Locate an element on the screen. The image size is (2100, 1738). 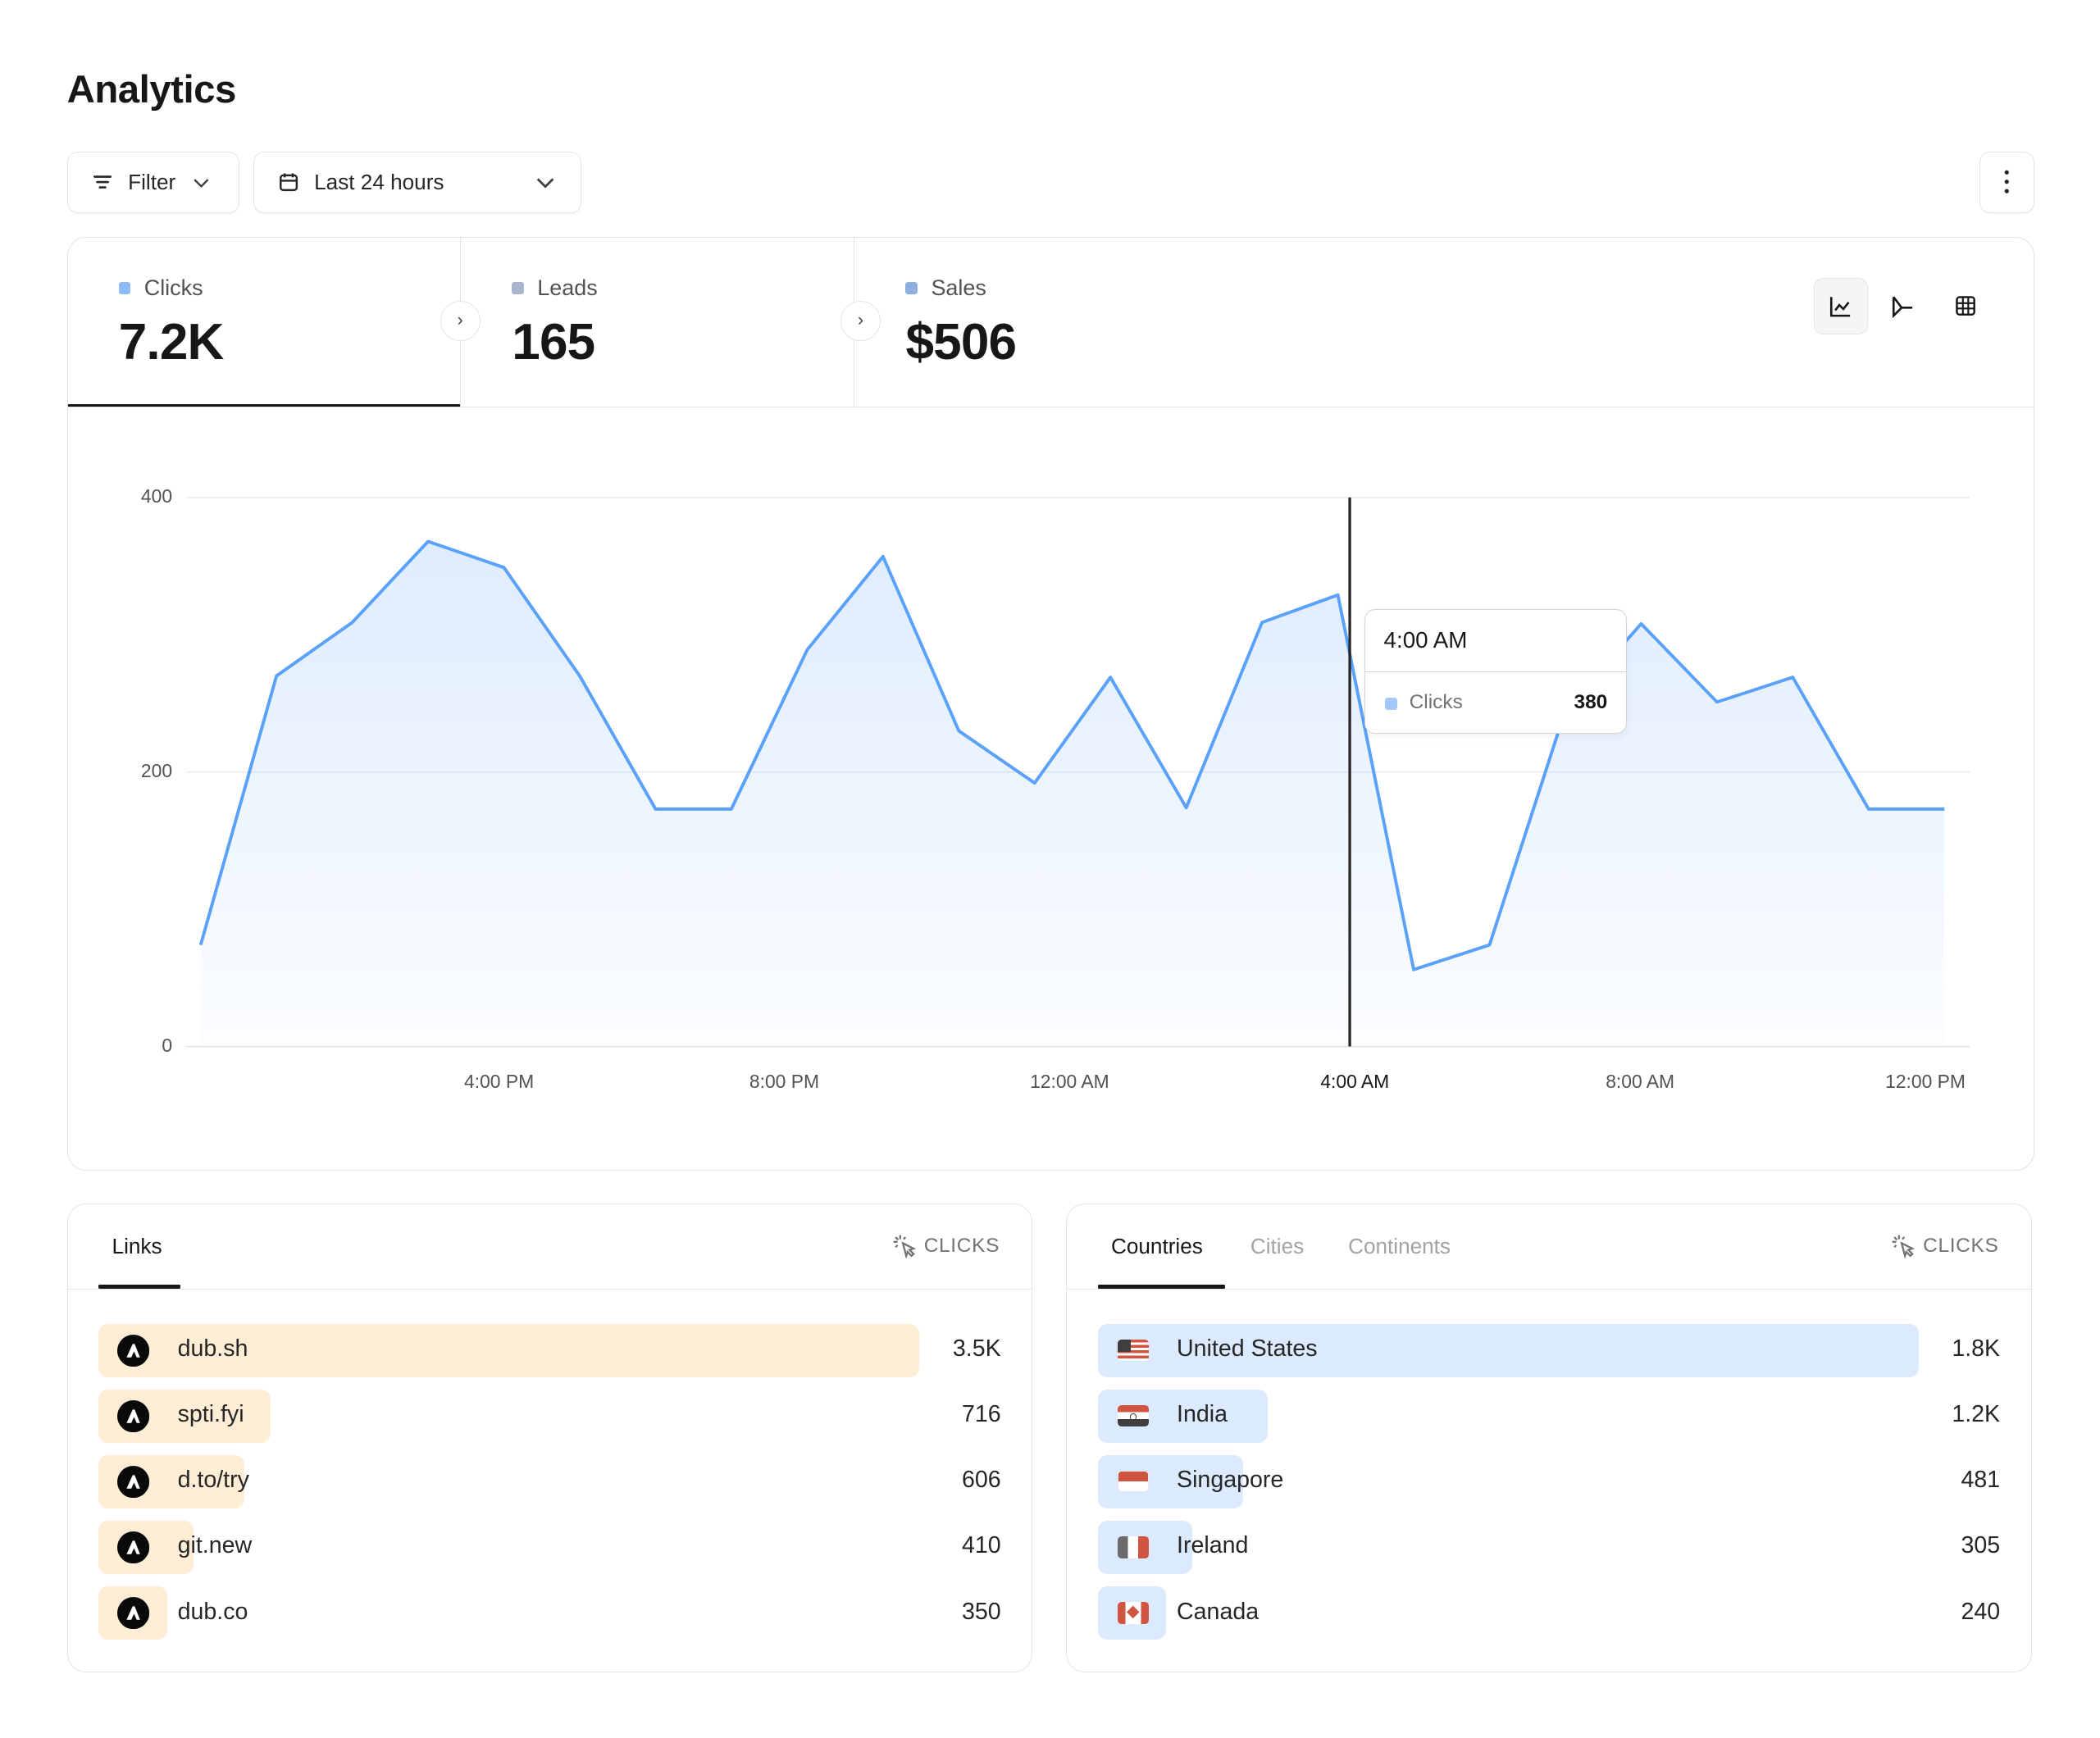
funnel-icon is located at coordinates (1902, 307).